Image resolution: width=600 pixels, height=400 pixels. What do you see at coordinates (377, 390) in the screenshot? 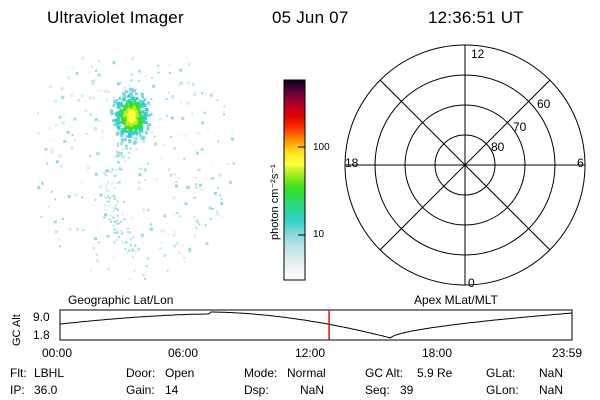
I see `seq-label: Seq:` at bounding box center [377, 390].